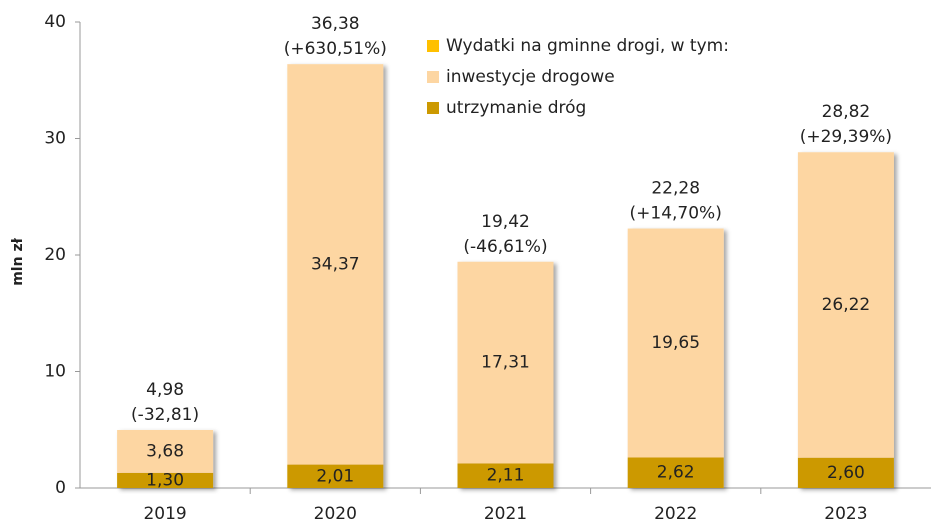  What do you see at coordinates (505, 222) in the screenshot?
I see `total-label: 19,42` at bounding box center [505, 222].